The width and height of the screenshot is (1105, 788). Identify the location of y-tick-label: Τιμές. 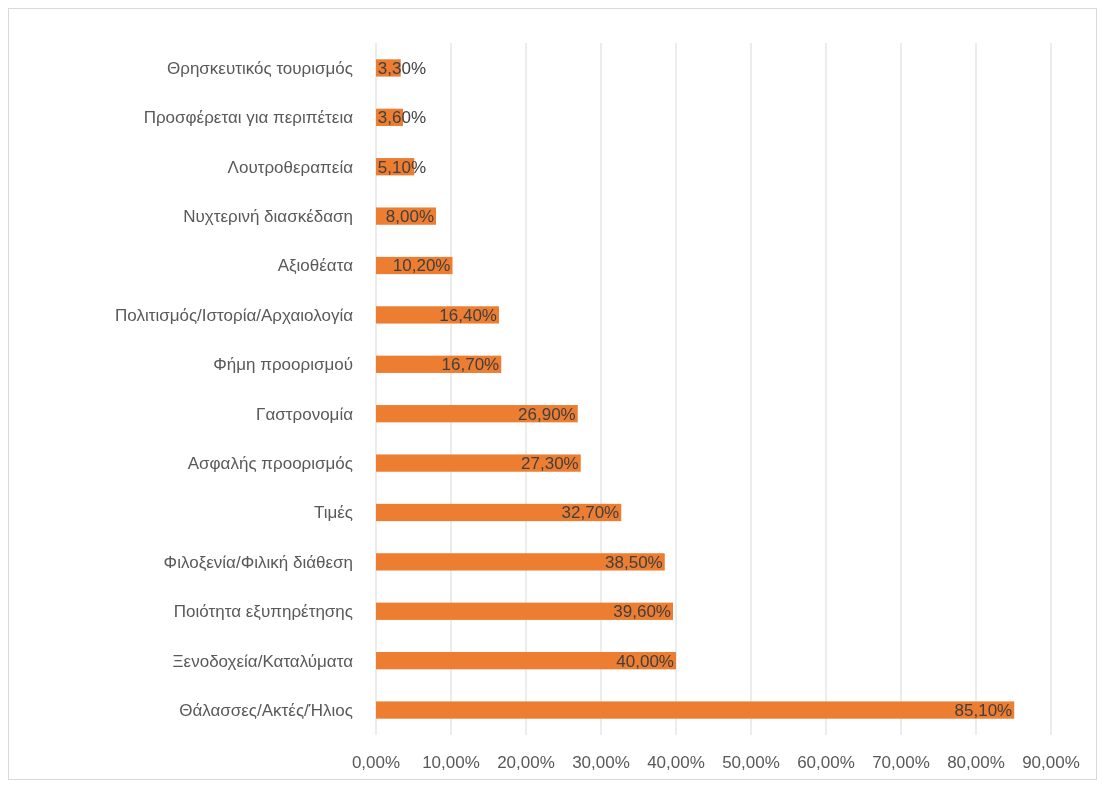
(333, 513).